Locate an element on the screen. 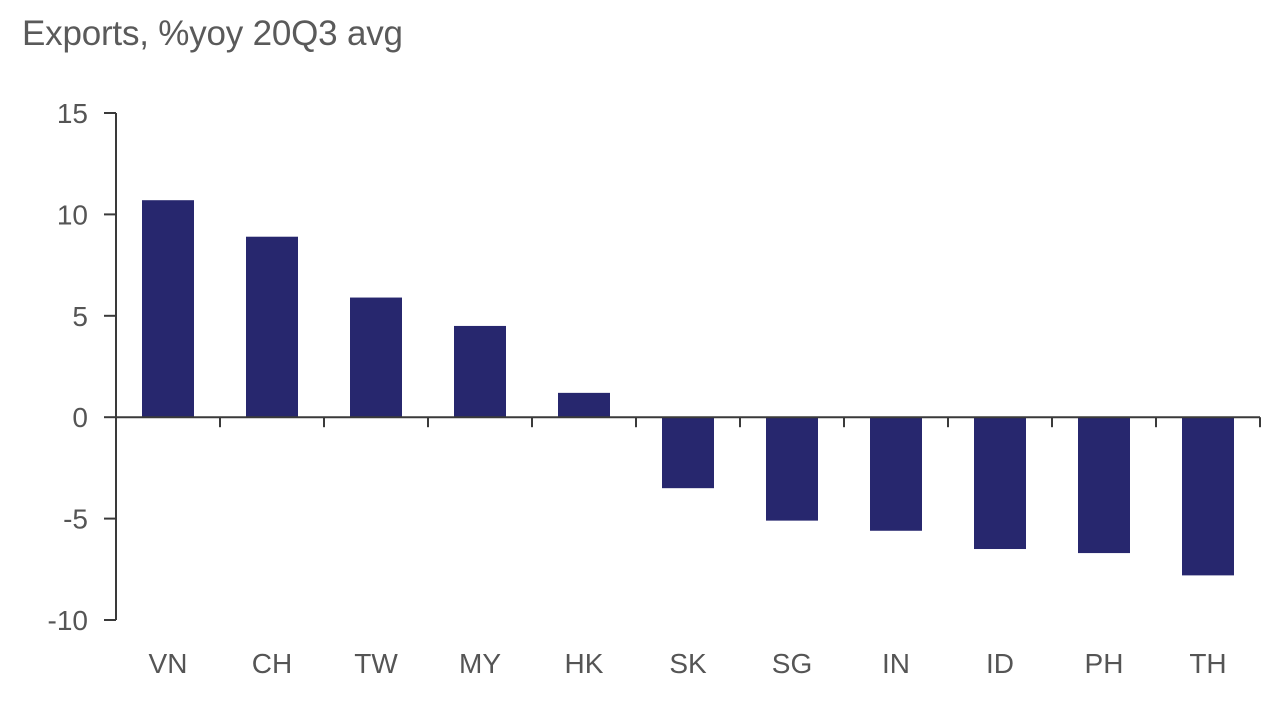 This screenshot has height=723, width=1280. y-tick-label: -10 is located at coordinates (68, 620).